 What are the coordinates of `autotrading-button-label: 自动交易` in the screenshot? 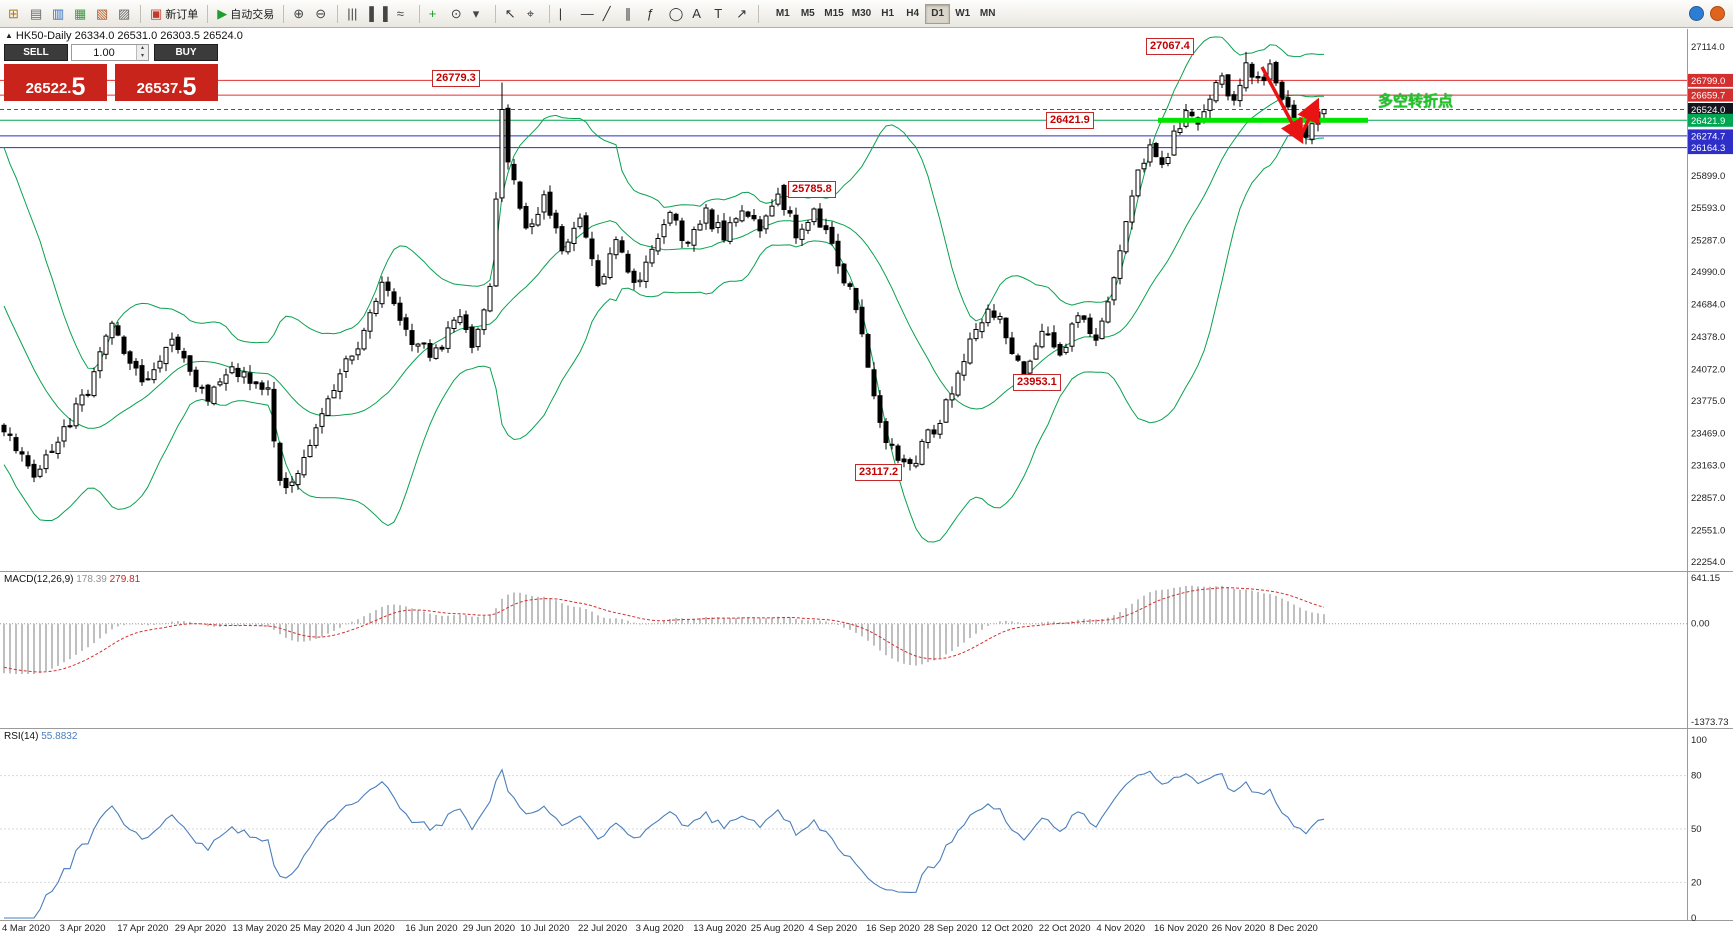 It's located at (252, 14).